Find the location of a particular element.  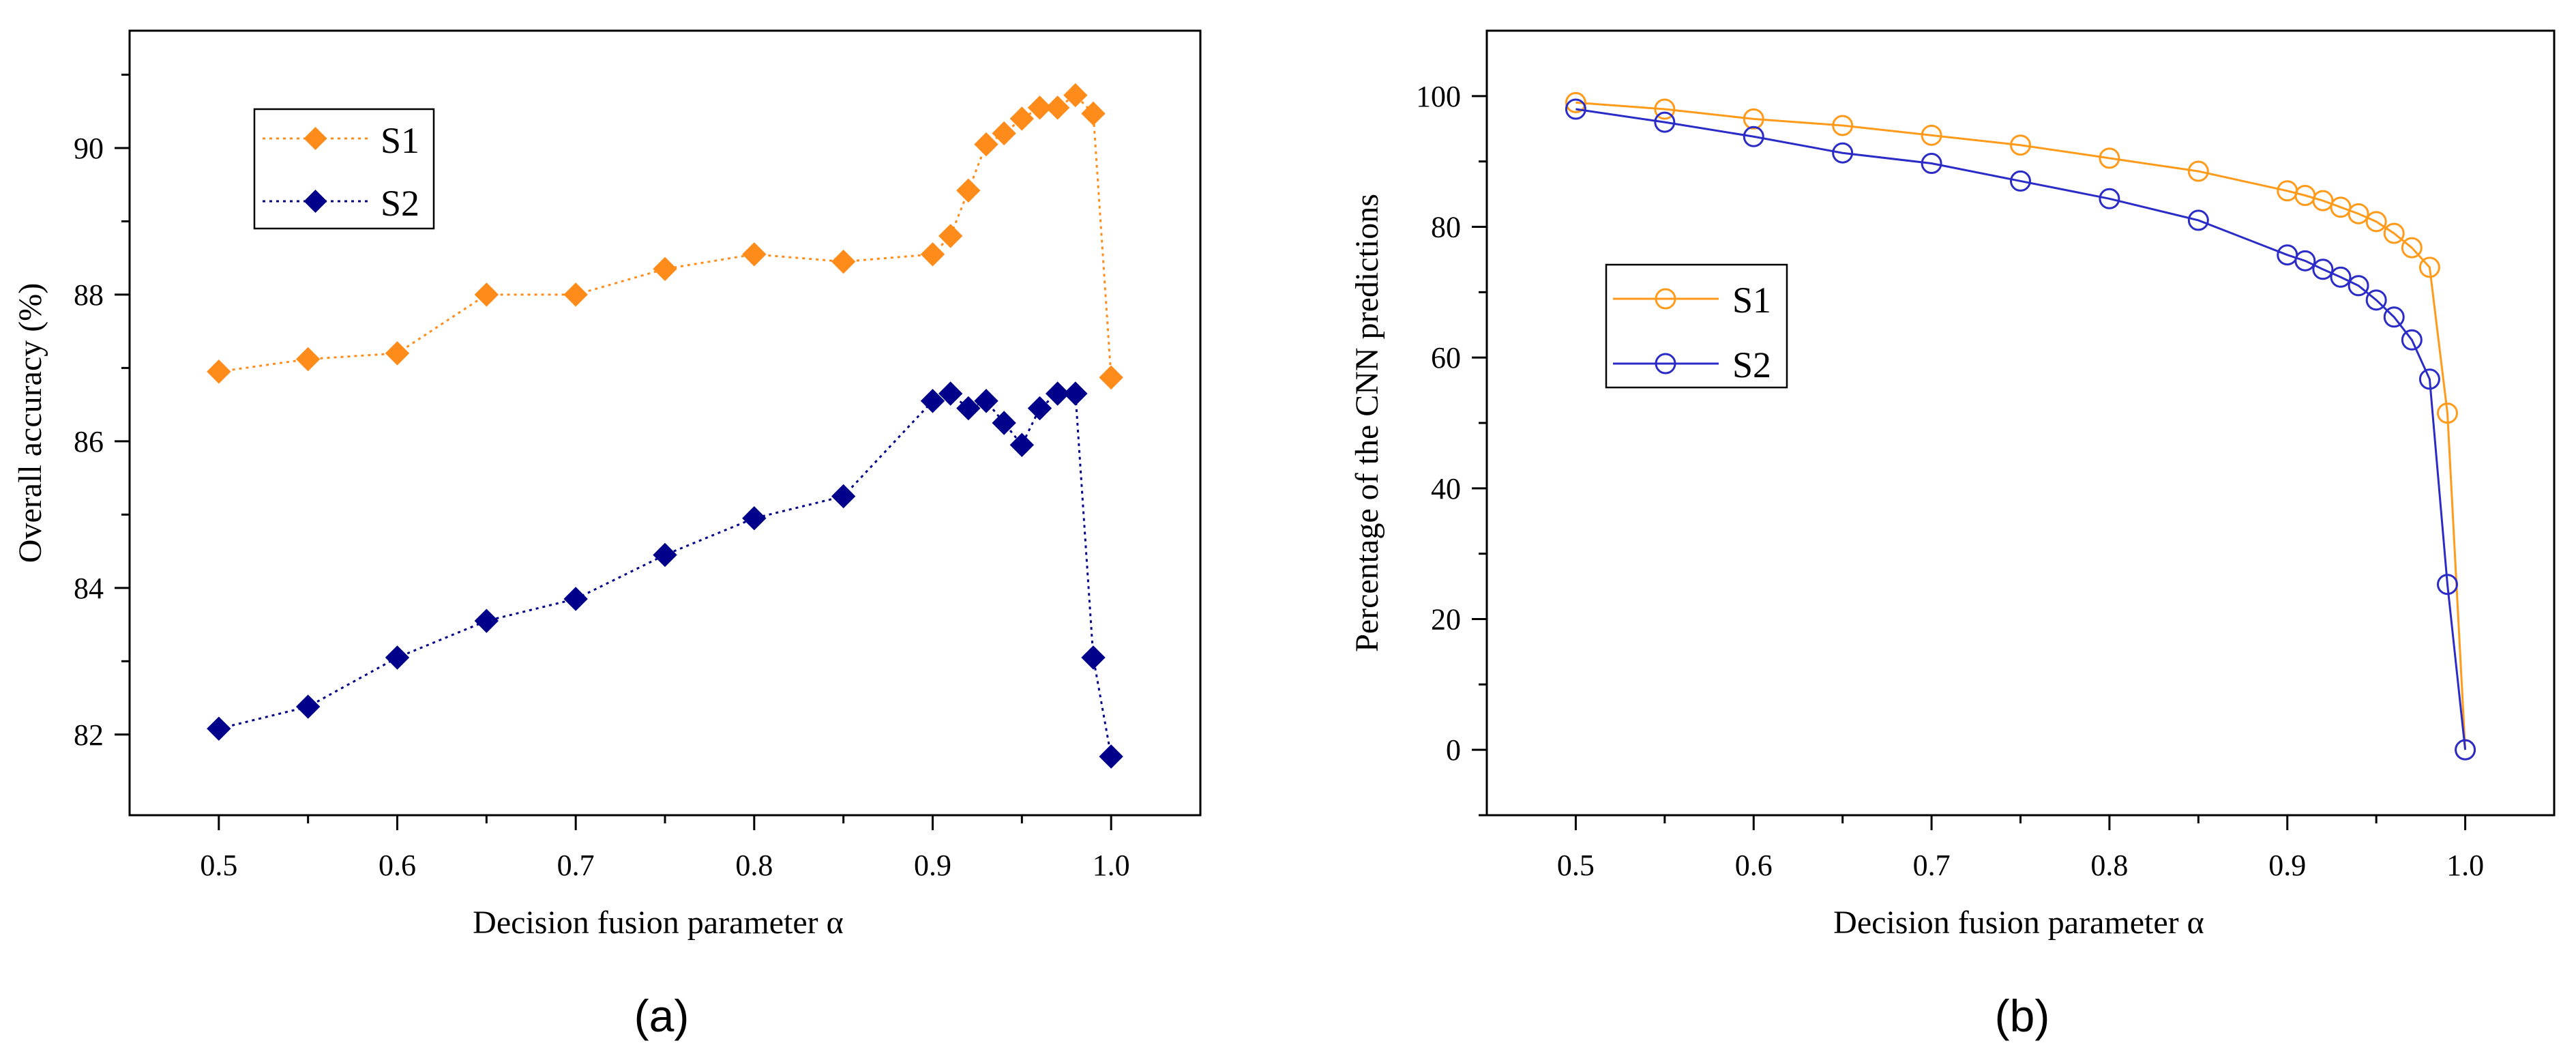

y-axis-label: Overall accuracy (%) is located at coordinates (30, 423).